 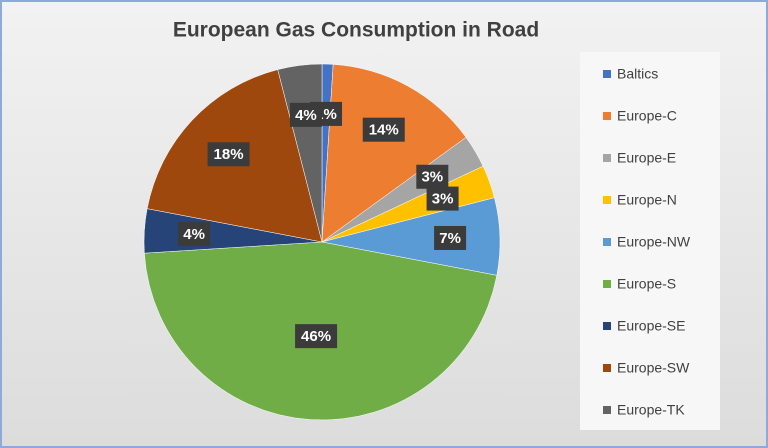 I want to click on data-label: 46%, so click(x=316, y=336).